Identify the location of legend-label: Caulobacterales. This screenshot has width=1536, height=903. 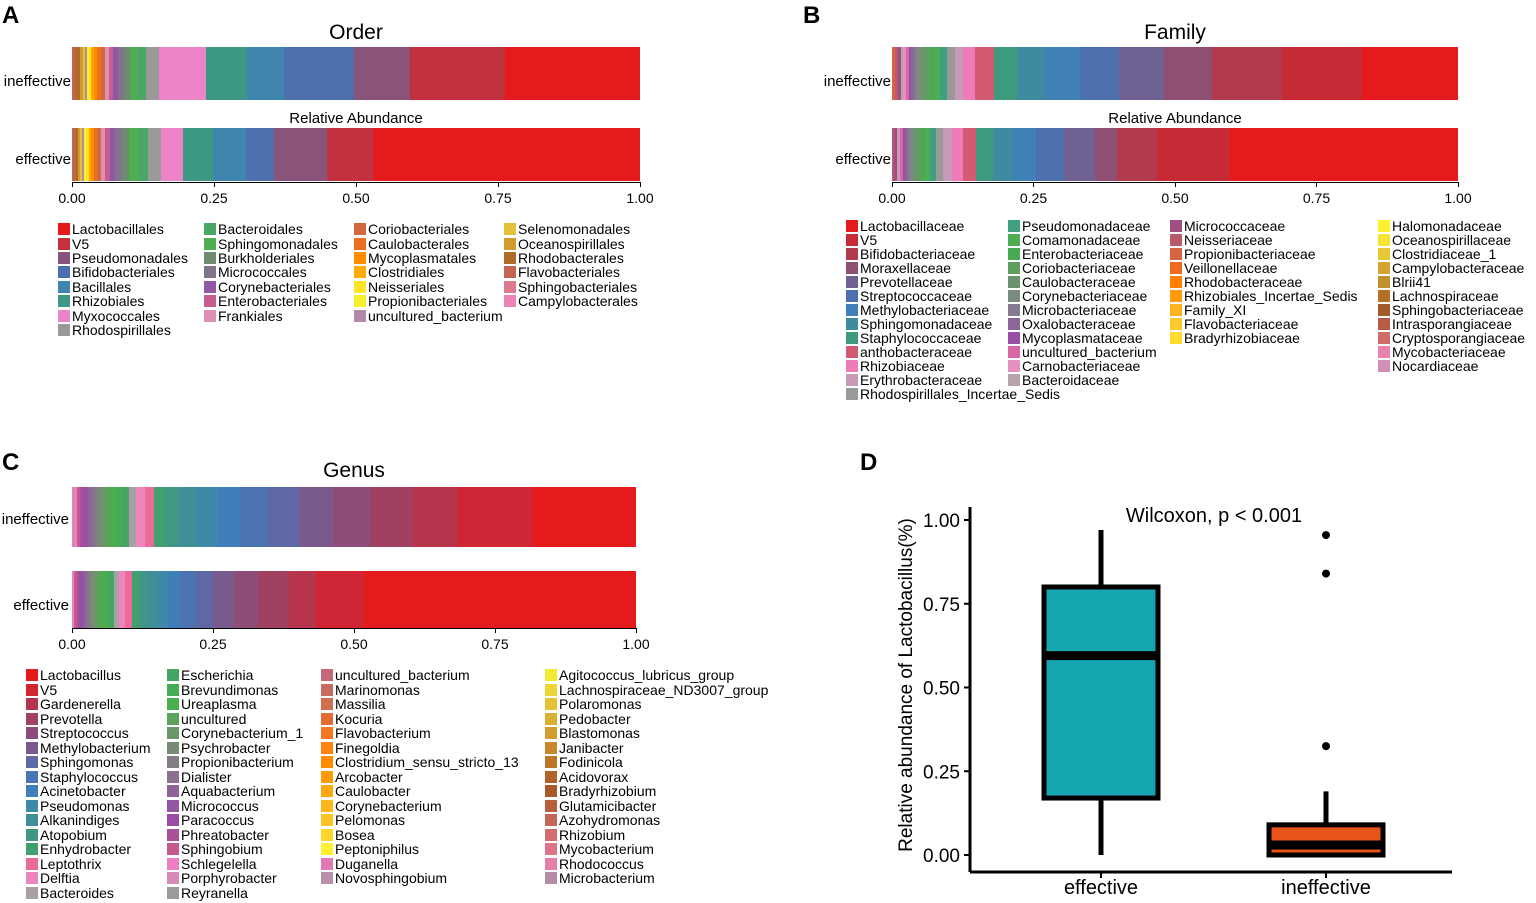
(419, 243).